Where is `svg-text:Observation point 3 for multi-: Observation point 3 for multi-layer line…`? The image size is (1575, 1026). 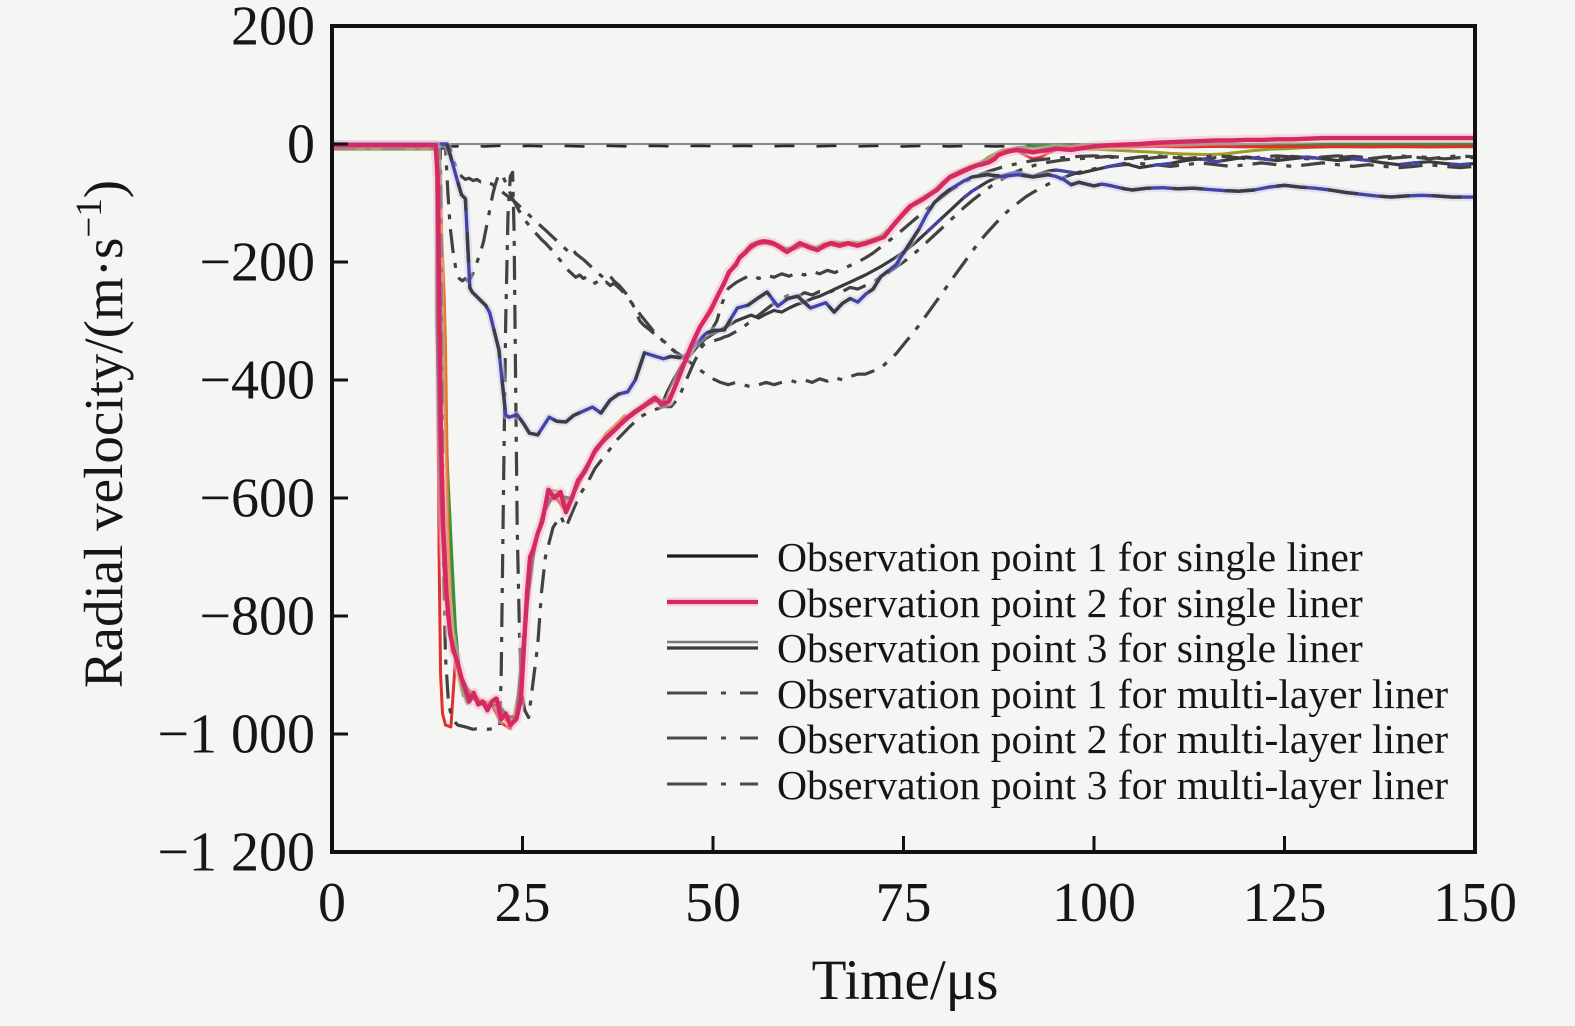 svg-text:Observation point 3 for multi-: Observation point 3 for multi-layer line… is located at coordinates (1112, 785).